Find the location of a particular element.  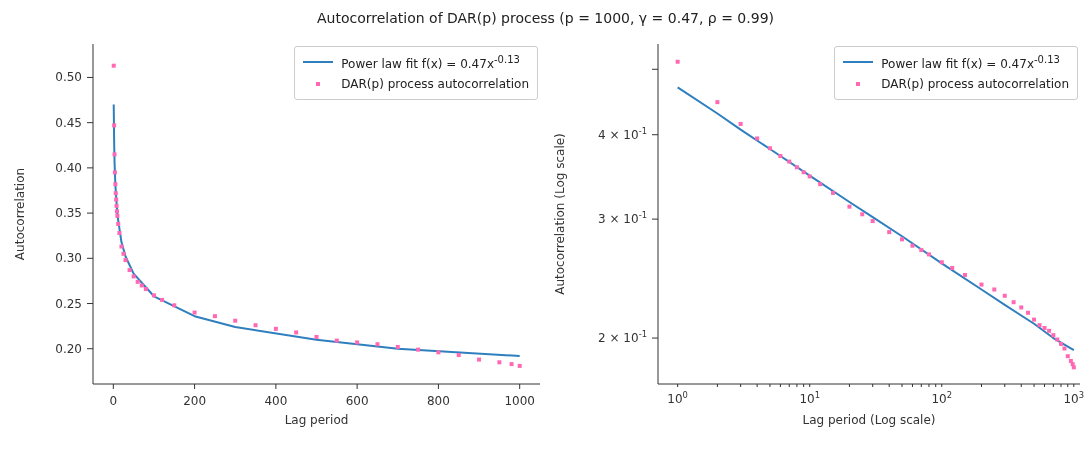

text: Autocorrelation of DAR(p) process (p = 1000, γ = 0.47, ρ = 0.99) is located at coordinates (545, 18).